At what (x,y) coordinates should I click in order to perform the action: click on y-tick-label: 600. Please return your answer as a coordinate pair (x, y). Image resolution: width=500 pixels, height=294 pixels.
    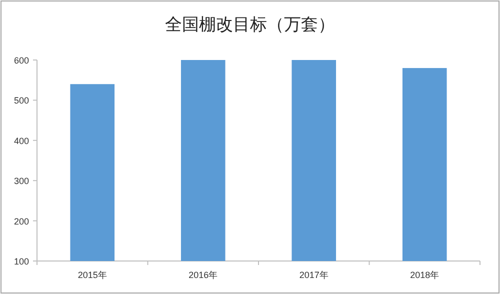
    Looking at the image, I should click on (21, 61).